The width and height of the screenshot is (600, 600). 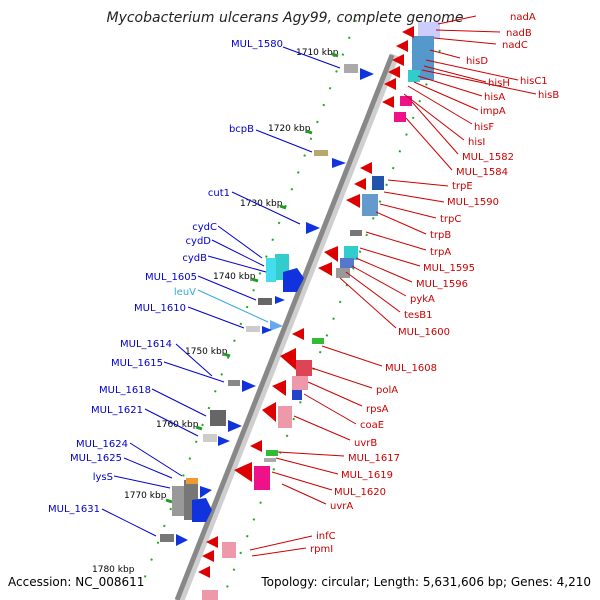 What do you see at coordinates (411, 368) in the screenshot?
I see `gene-label-MUL_1608: MUL_1608` at bounding box center [411, 368].